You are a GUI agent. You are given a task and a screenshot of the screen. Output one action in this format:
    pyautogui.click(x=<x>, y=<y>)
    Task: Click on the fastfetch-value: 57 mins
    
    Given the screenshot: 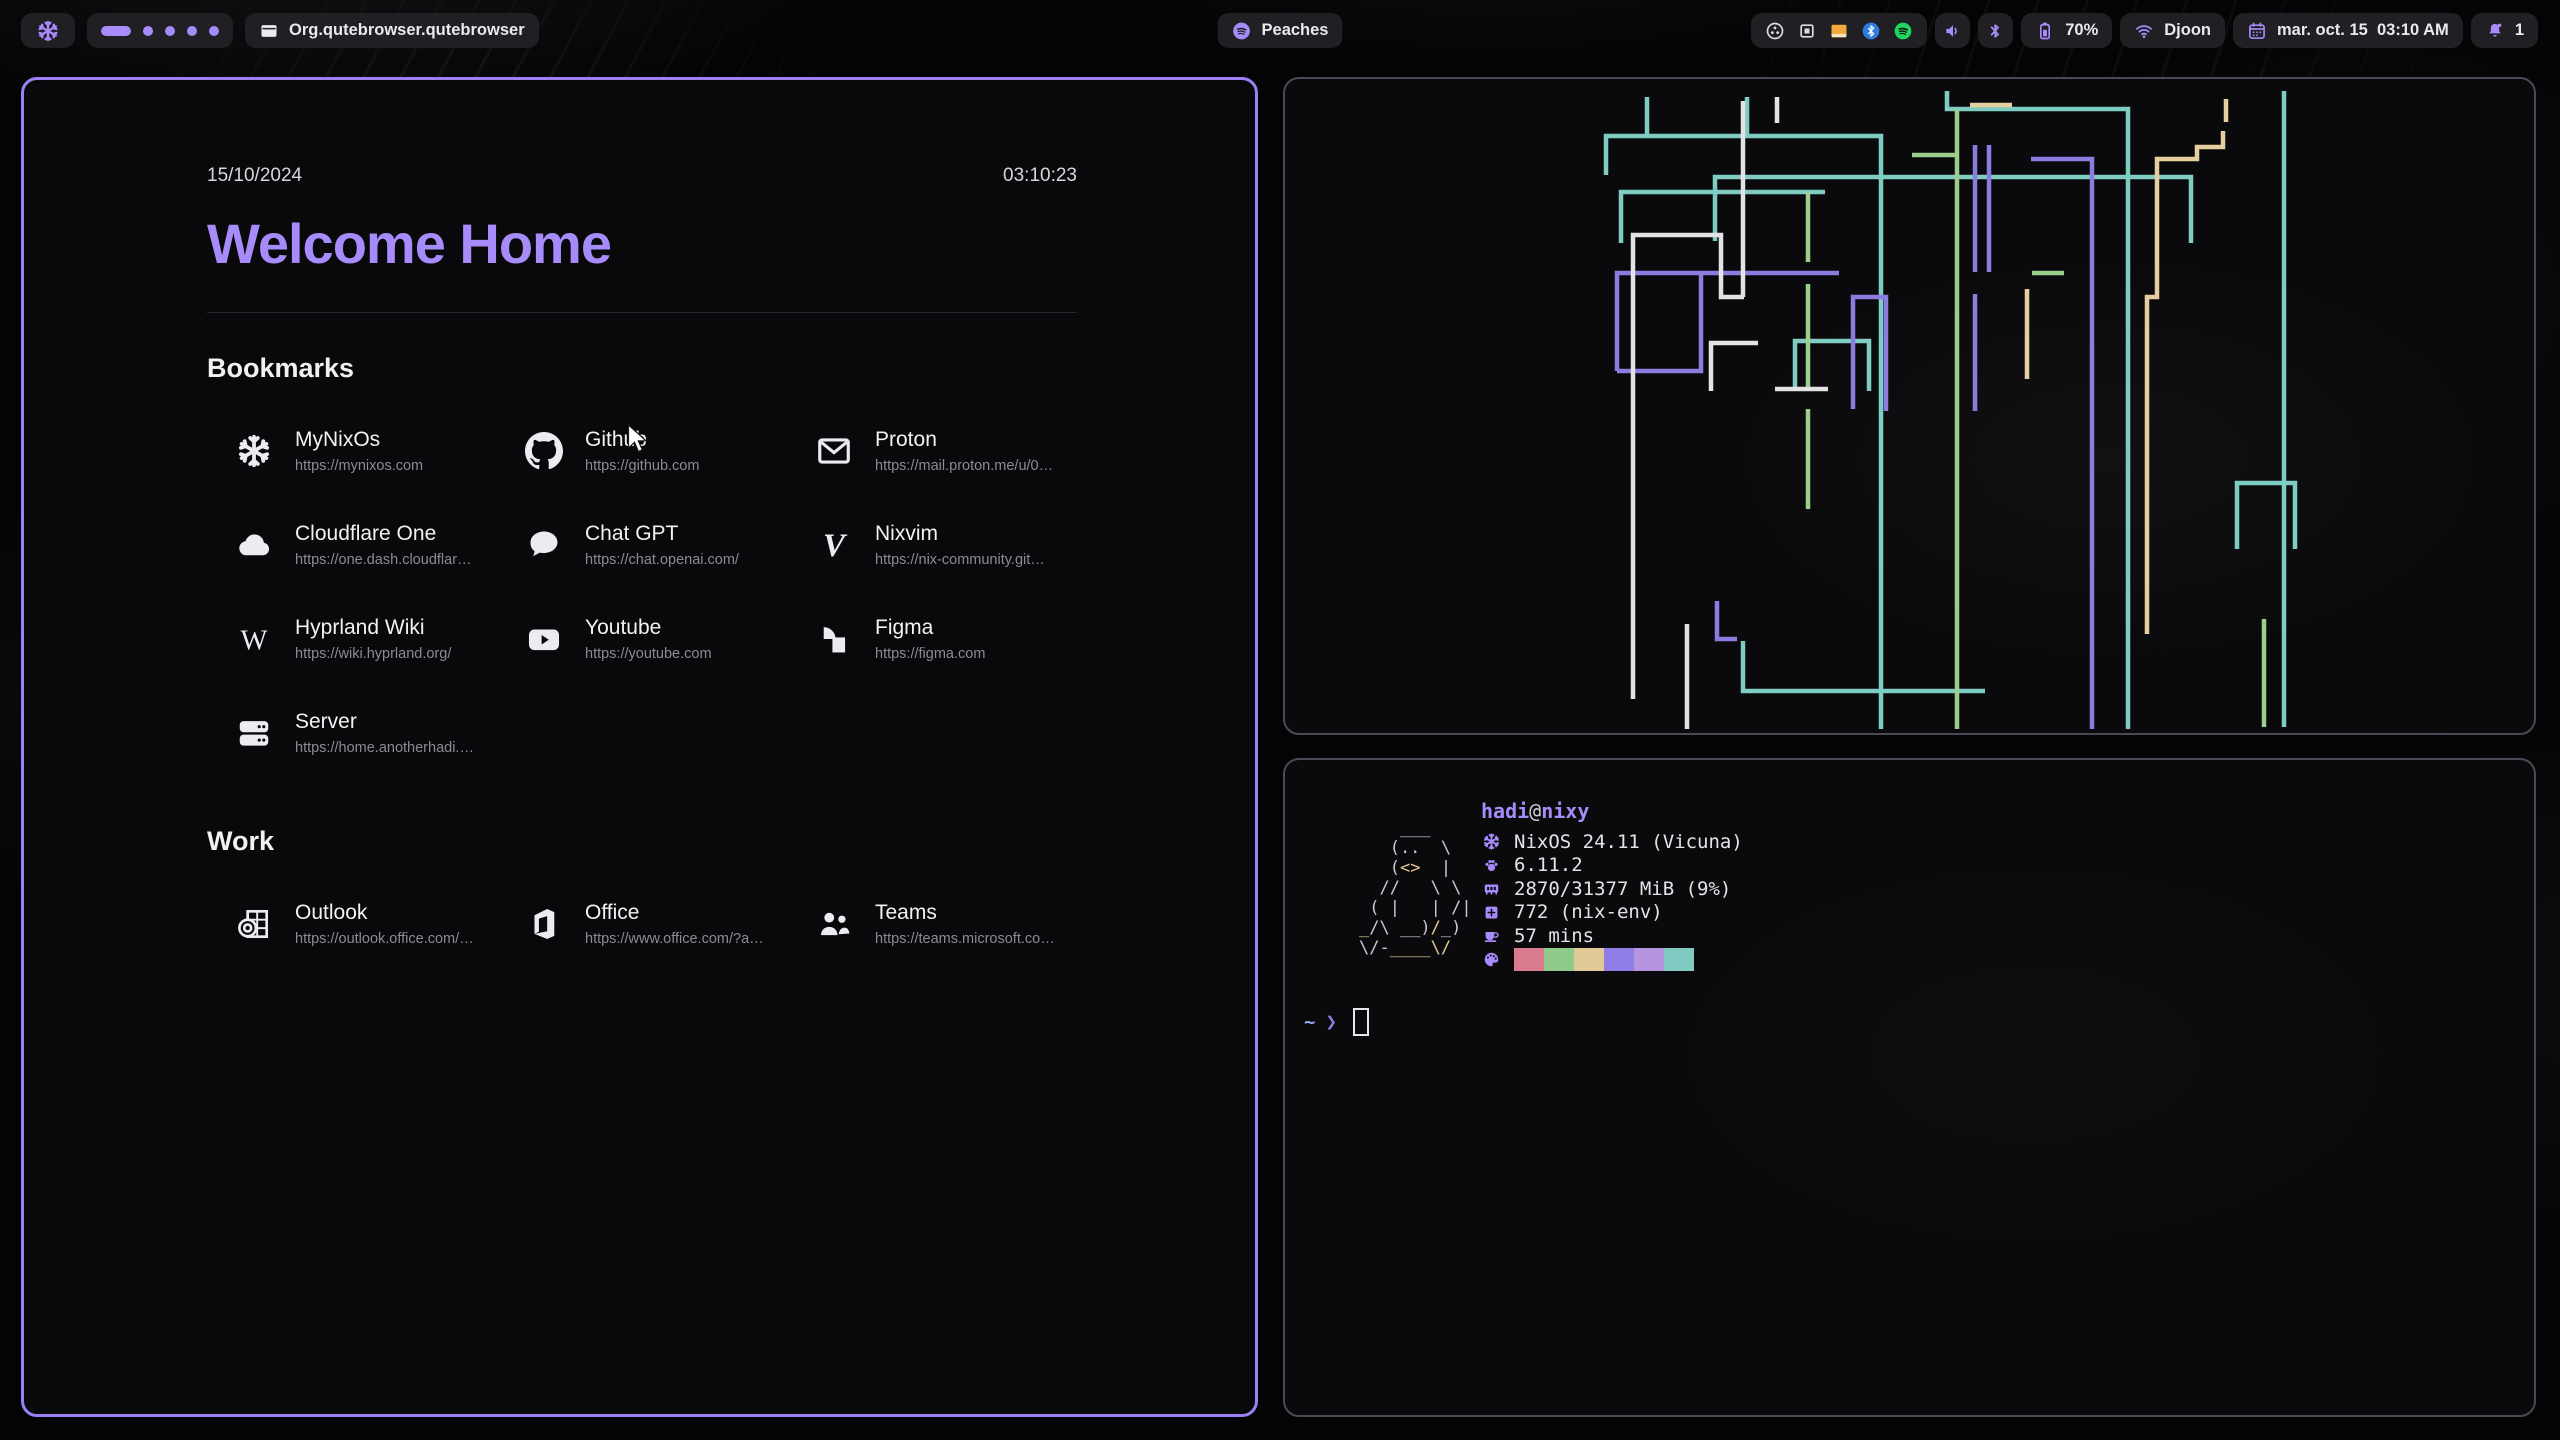 What is the action you would take?
    pyautogui.click(x=1554, y=935)
    